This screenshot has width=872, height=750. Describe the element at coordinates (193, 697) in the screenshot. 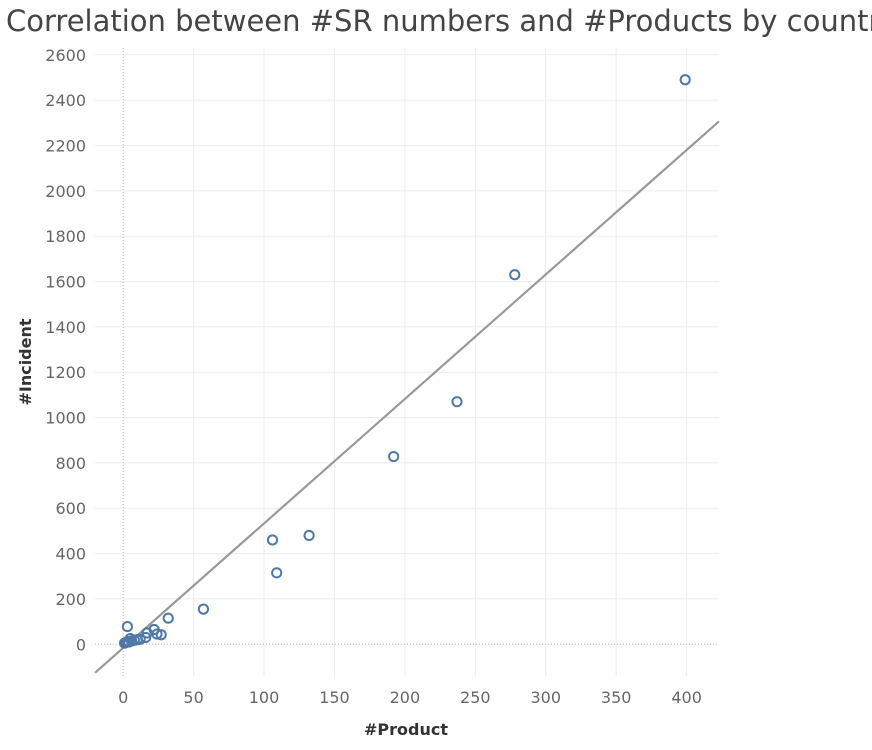

I see `x-tick-label: 50` at that location.